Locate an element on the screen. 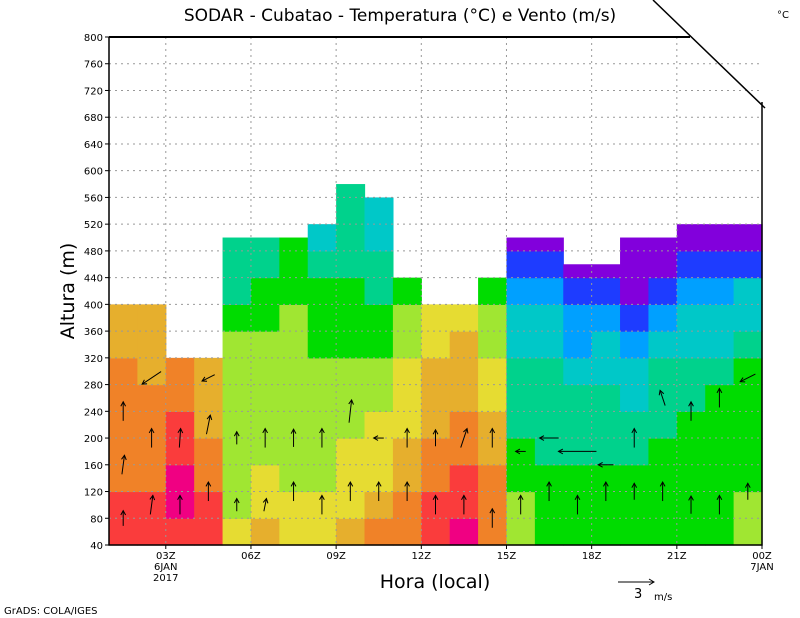  y-tick-label: 680 is located at coordinates (93, 118).